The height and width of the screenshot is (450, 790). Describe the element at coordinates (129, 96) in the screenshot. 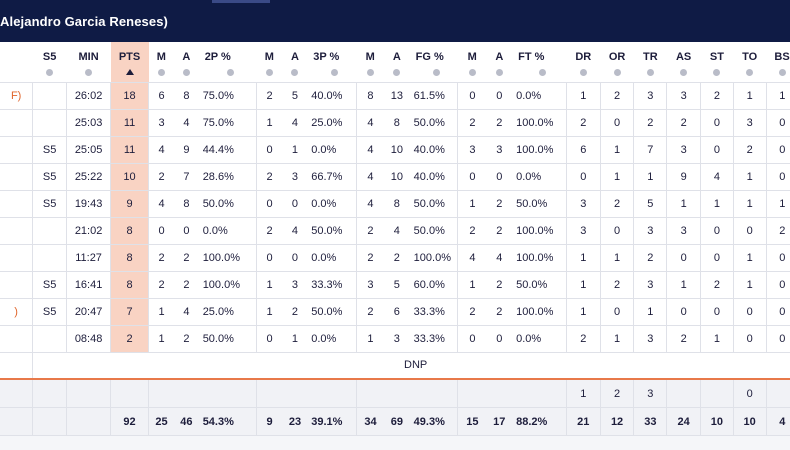

I see `cell-pts-3: 18` at that location.